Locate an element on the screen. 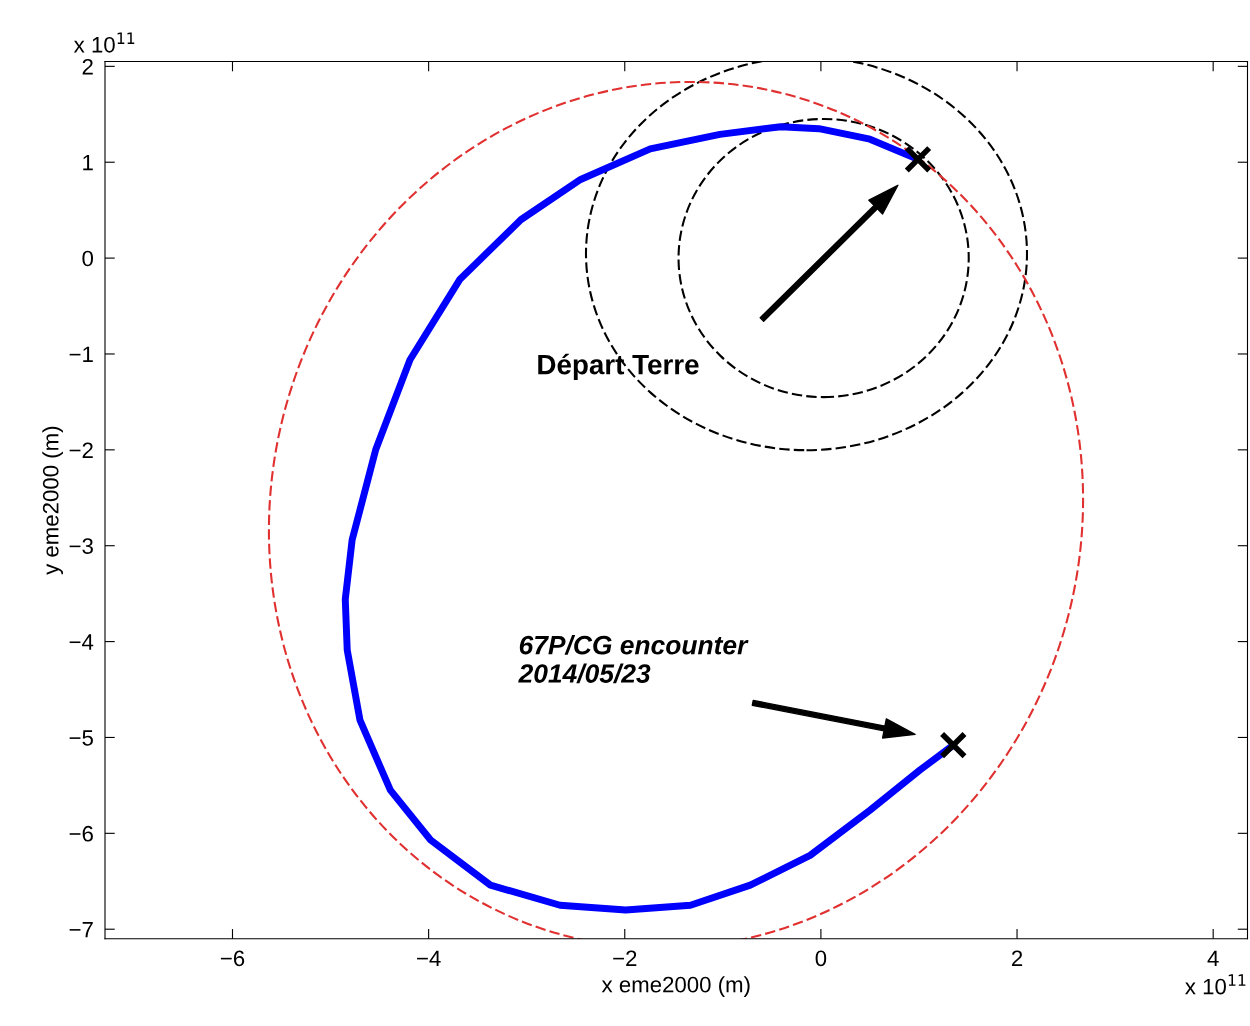 This screenshot has width=1250, height=1026. y-tick-label: −1 is located at coordinates (81, 354).